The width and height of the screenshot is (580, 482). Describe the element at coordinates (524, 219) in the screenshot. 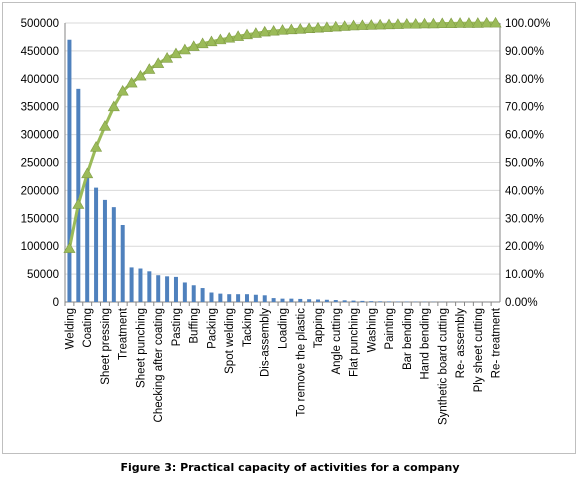

I see `y-right-tick-label: 30.00%` at that location.